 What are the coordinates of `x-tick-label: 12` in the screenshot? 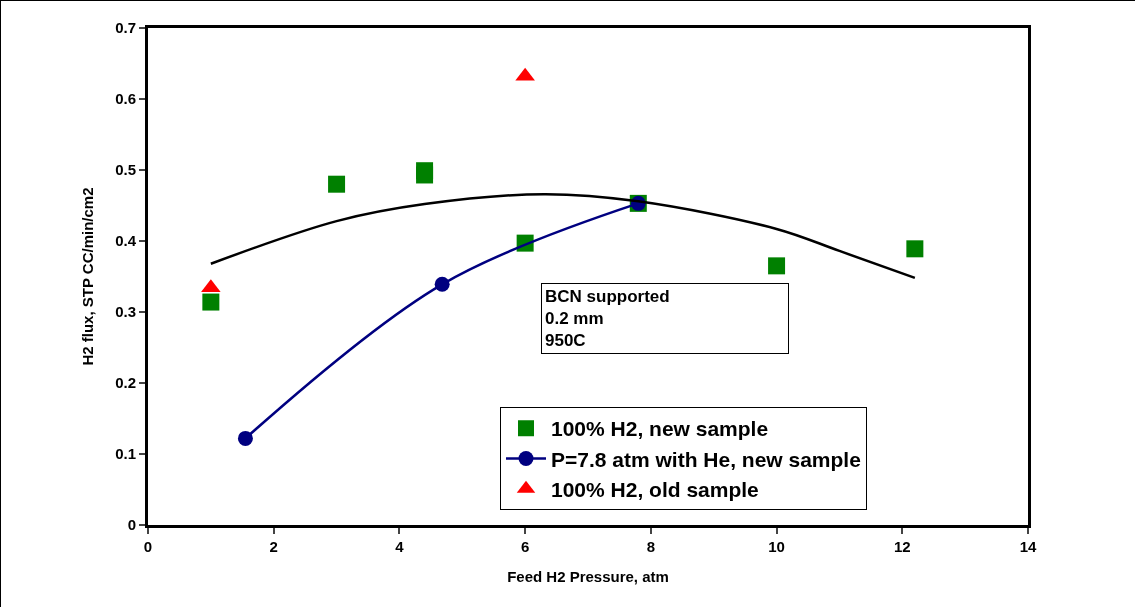 It's located at (902, 546).